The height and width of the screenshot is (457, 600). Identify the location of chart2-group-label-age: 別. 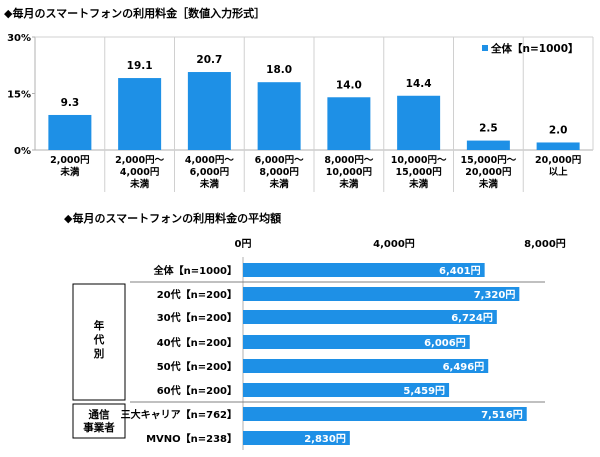
(99, 353).